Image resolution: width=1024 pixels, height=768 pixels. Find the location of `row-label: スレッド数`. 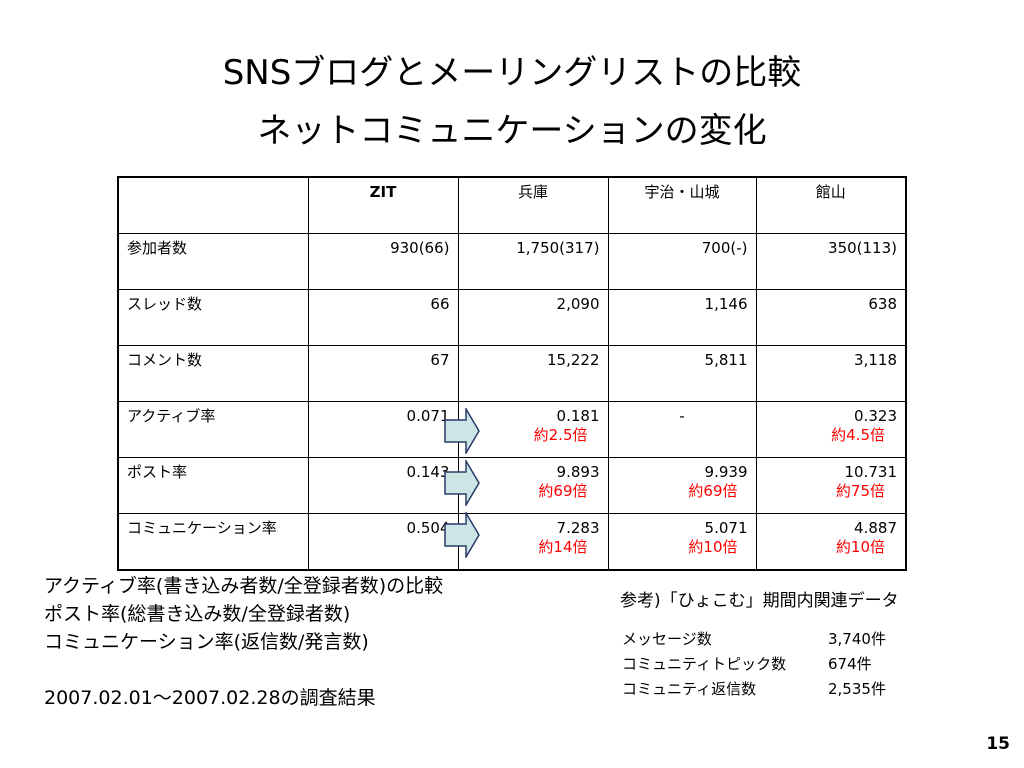

row-label: スレッド数 is located at coordinates (213, 317).